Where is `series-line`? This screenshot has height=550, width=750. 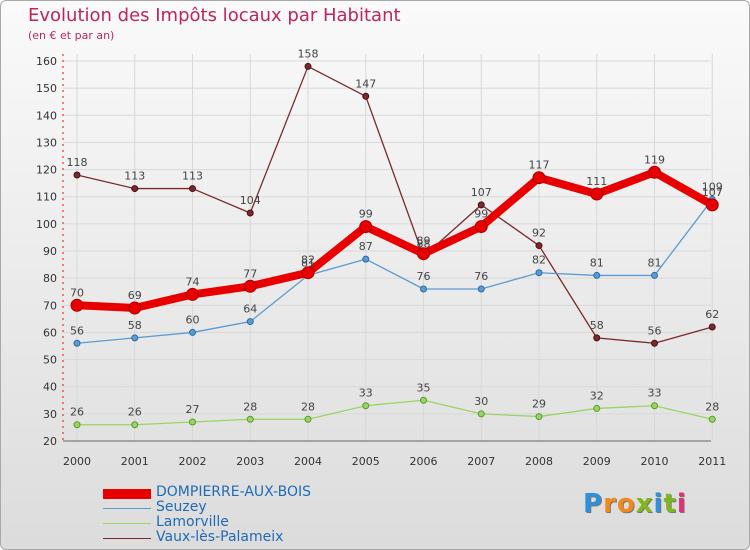
series-line is located at coordinates (394, 412).